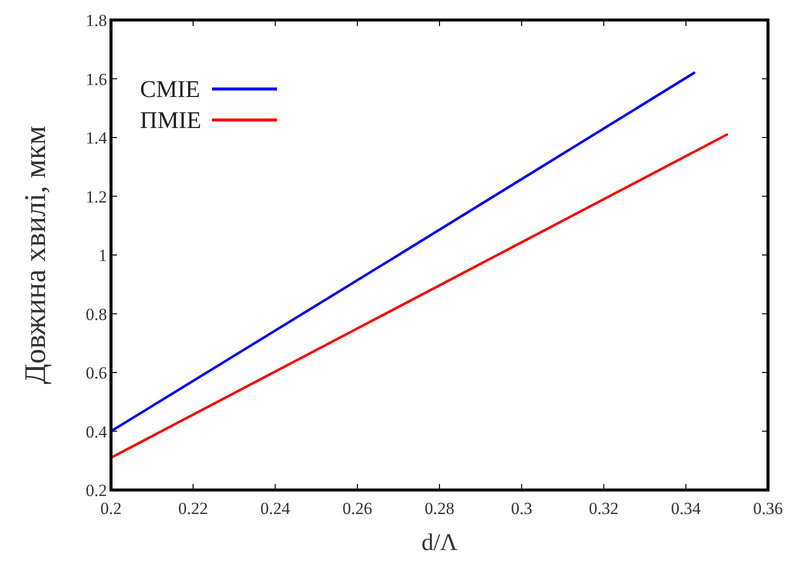 This screenshot has height=562, width=793. Describe the element at coordinates (193, 508) in the screenshot. I see `x-tick-label: 0.22` at that location.